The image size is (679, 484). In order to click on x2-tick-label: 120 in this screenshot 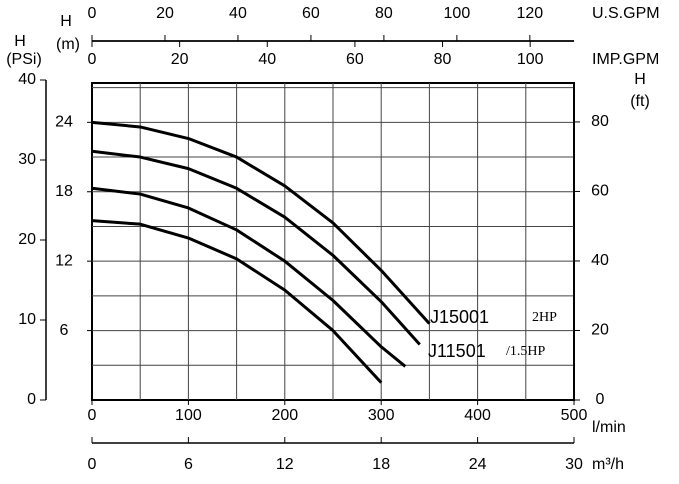, I will do `click(529, 13)`.